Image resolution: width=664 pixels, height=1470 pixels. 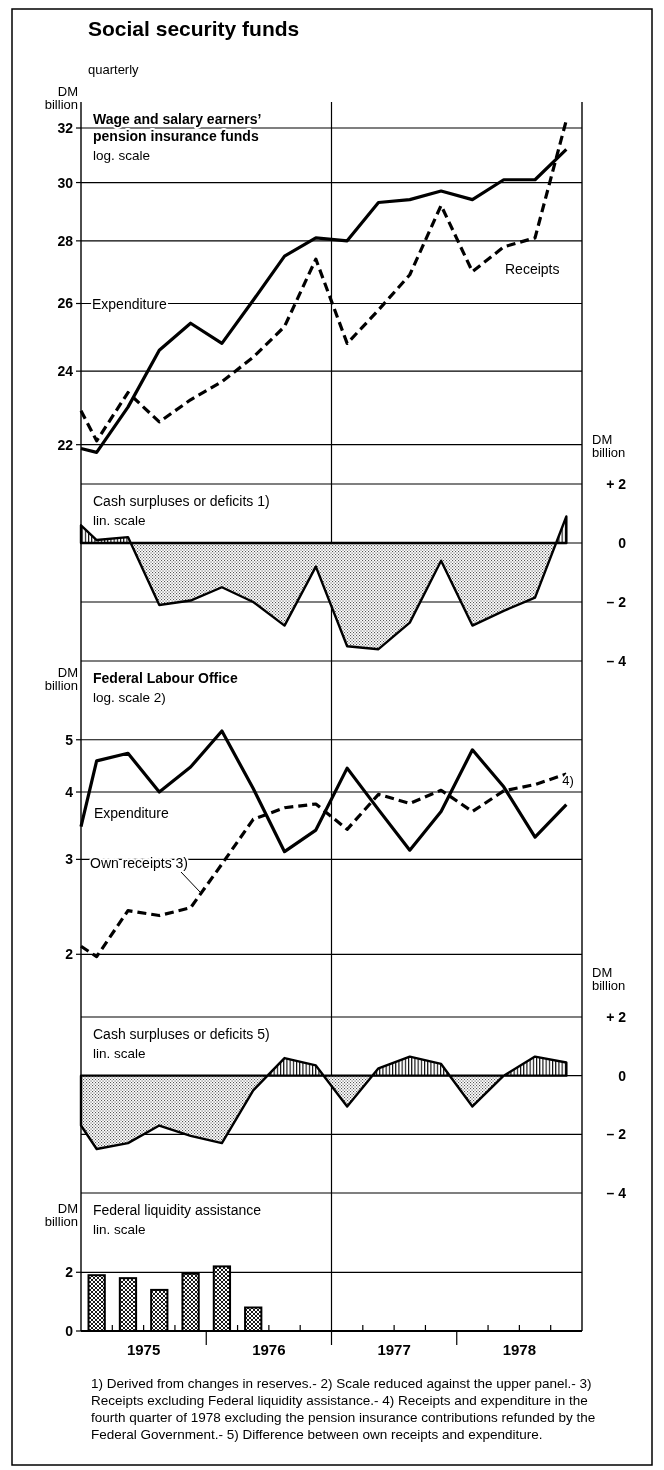 I want to click on text: Federal Labour Office, so click(x=165, y=678).